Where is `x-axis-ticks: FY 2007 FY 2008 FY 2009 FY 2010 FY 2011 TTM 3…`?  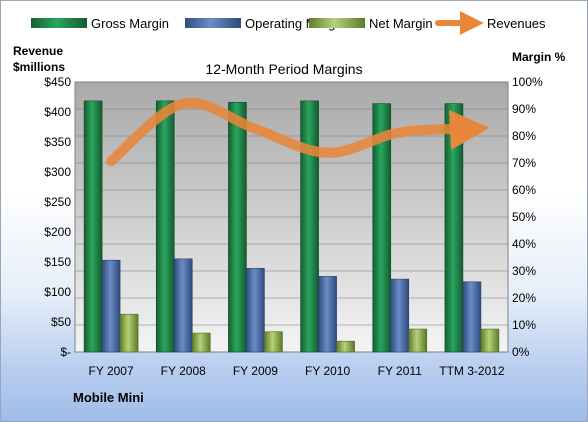
x-axis-ticks: FY 2007 FY 2008 FY 2009 FY 2010 FY 2011 TTM 3… is located at coordinates (297, 371).